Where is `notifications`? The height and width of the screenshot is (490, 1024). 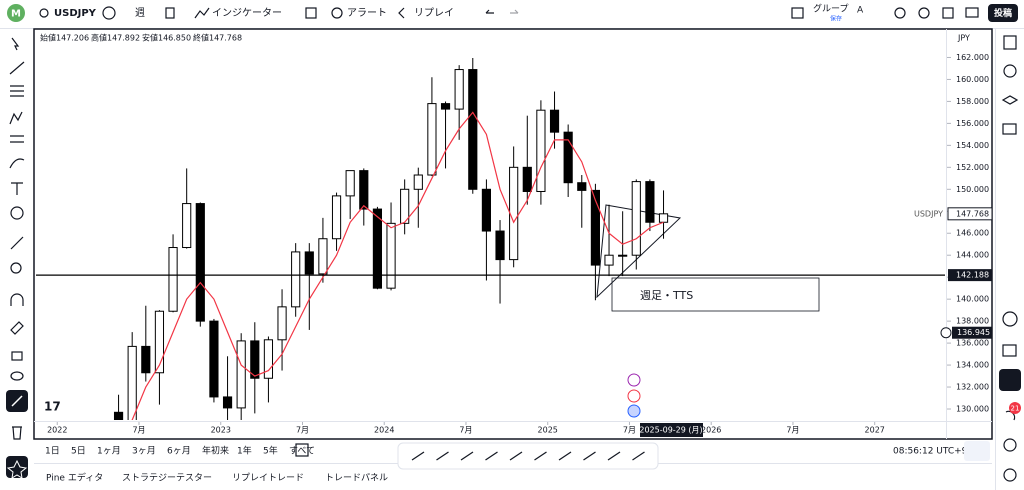 notifications is located at coordinates (1010, 475).